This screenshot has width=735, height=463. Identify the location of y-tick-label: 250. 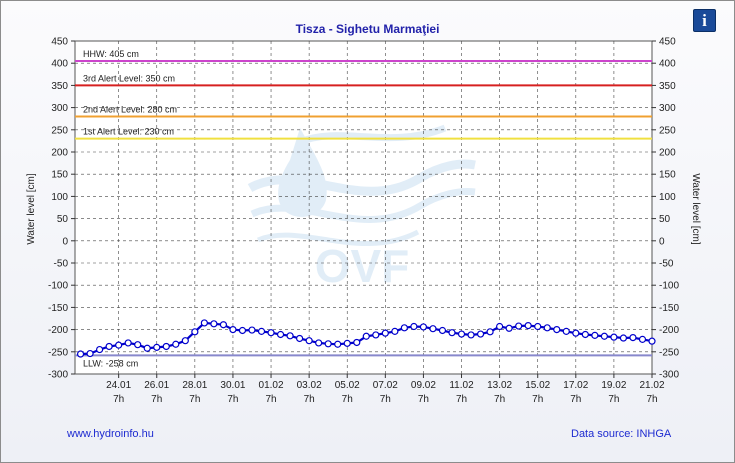
(667, 130).